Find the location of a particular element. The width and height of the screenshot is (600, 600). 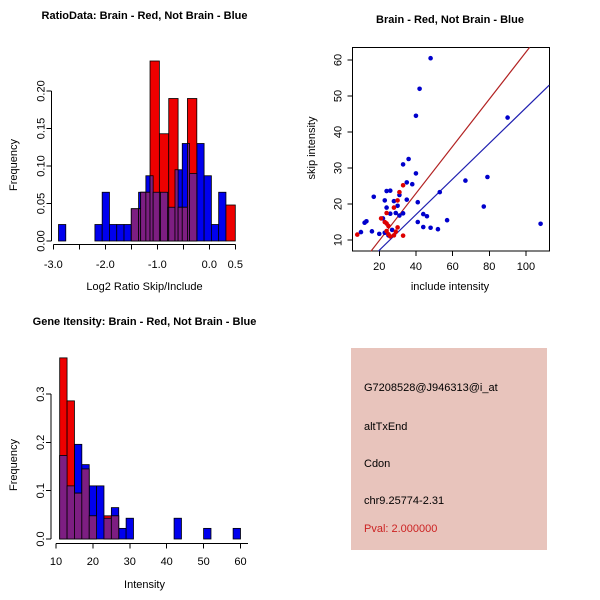

x-tick-label: 40 is located at coordinates (416, 267).